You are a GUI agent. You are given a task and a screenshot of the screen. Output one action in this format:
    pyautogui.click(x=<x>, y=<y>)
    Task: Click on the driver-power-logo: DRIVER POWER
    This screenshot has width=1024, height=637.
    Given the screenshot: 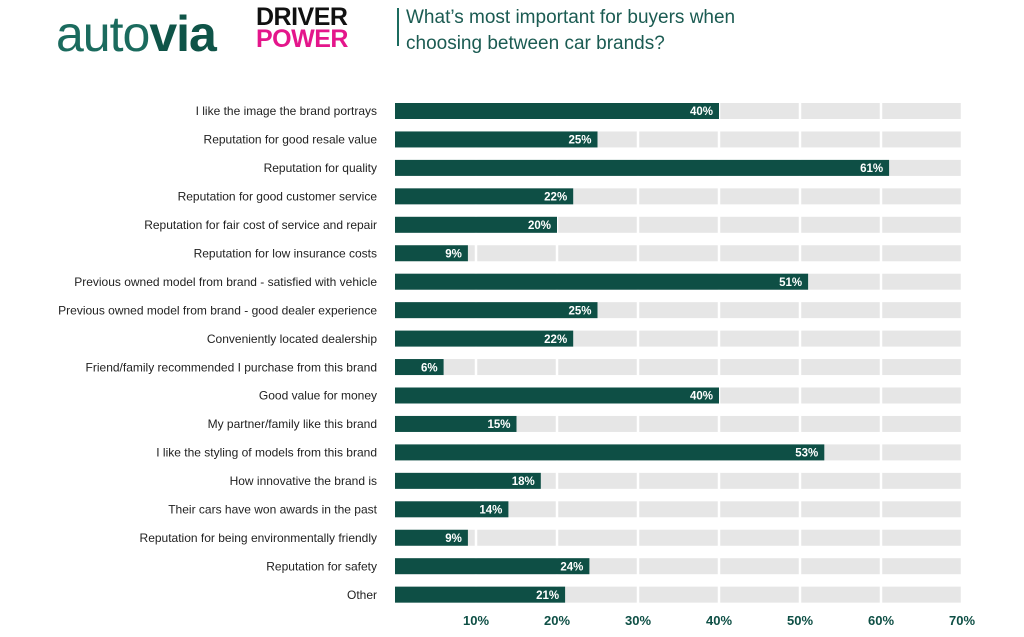 What is the action you would take?
    pyautogui.click(x=302, y=28)
    